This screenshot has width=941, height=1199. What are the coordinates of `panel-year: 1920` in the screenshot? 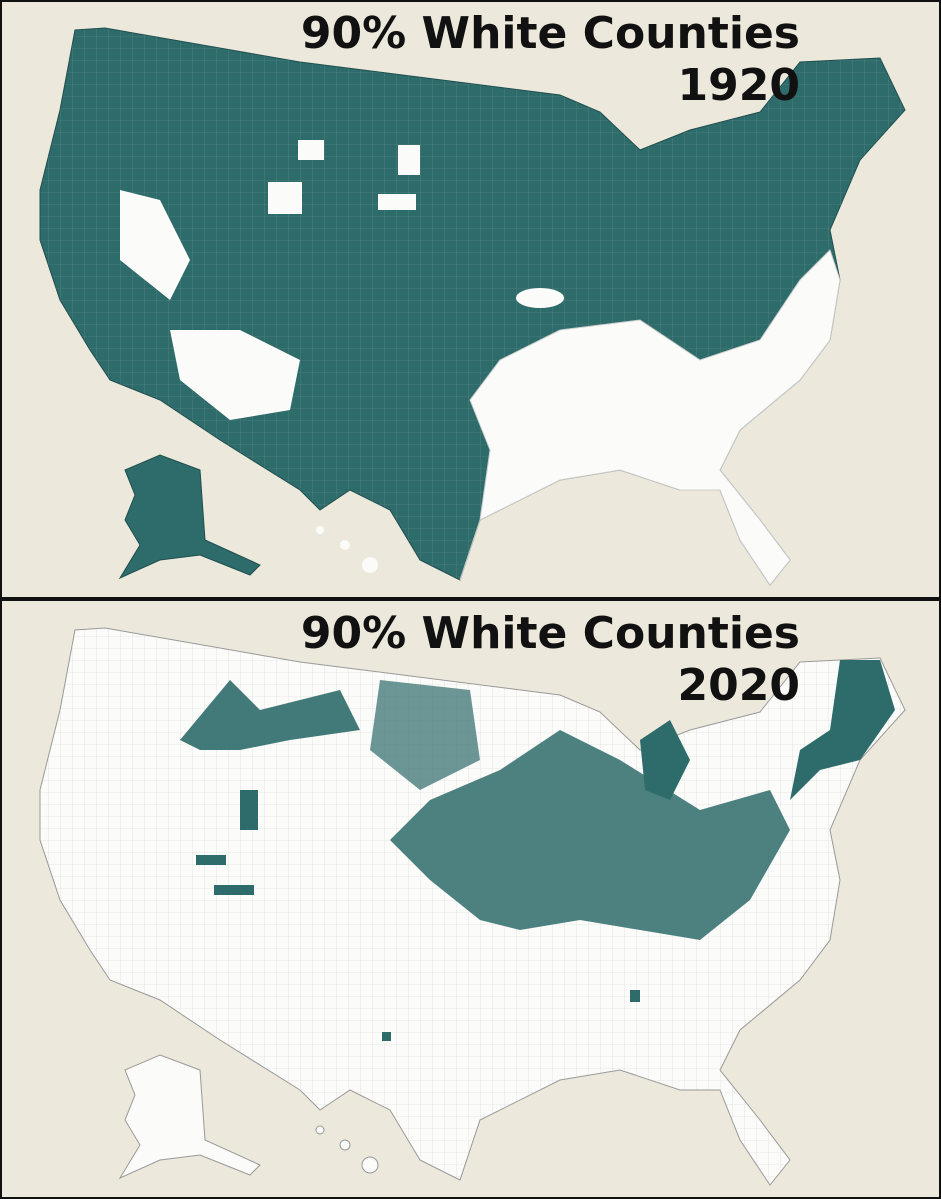 It's located at (739, 85).